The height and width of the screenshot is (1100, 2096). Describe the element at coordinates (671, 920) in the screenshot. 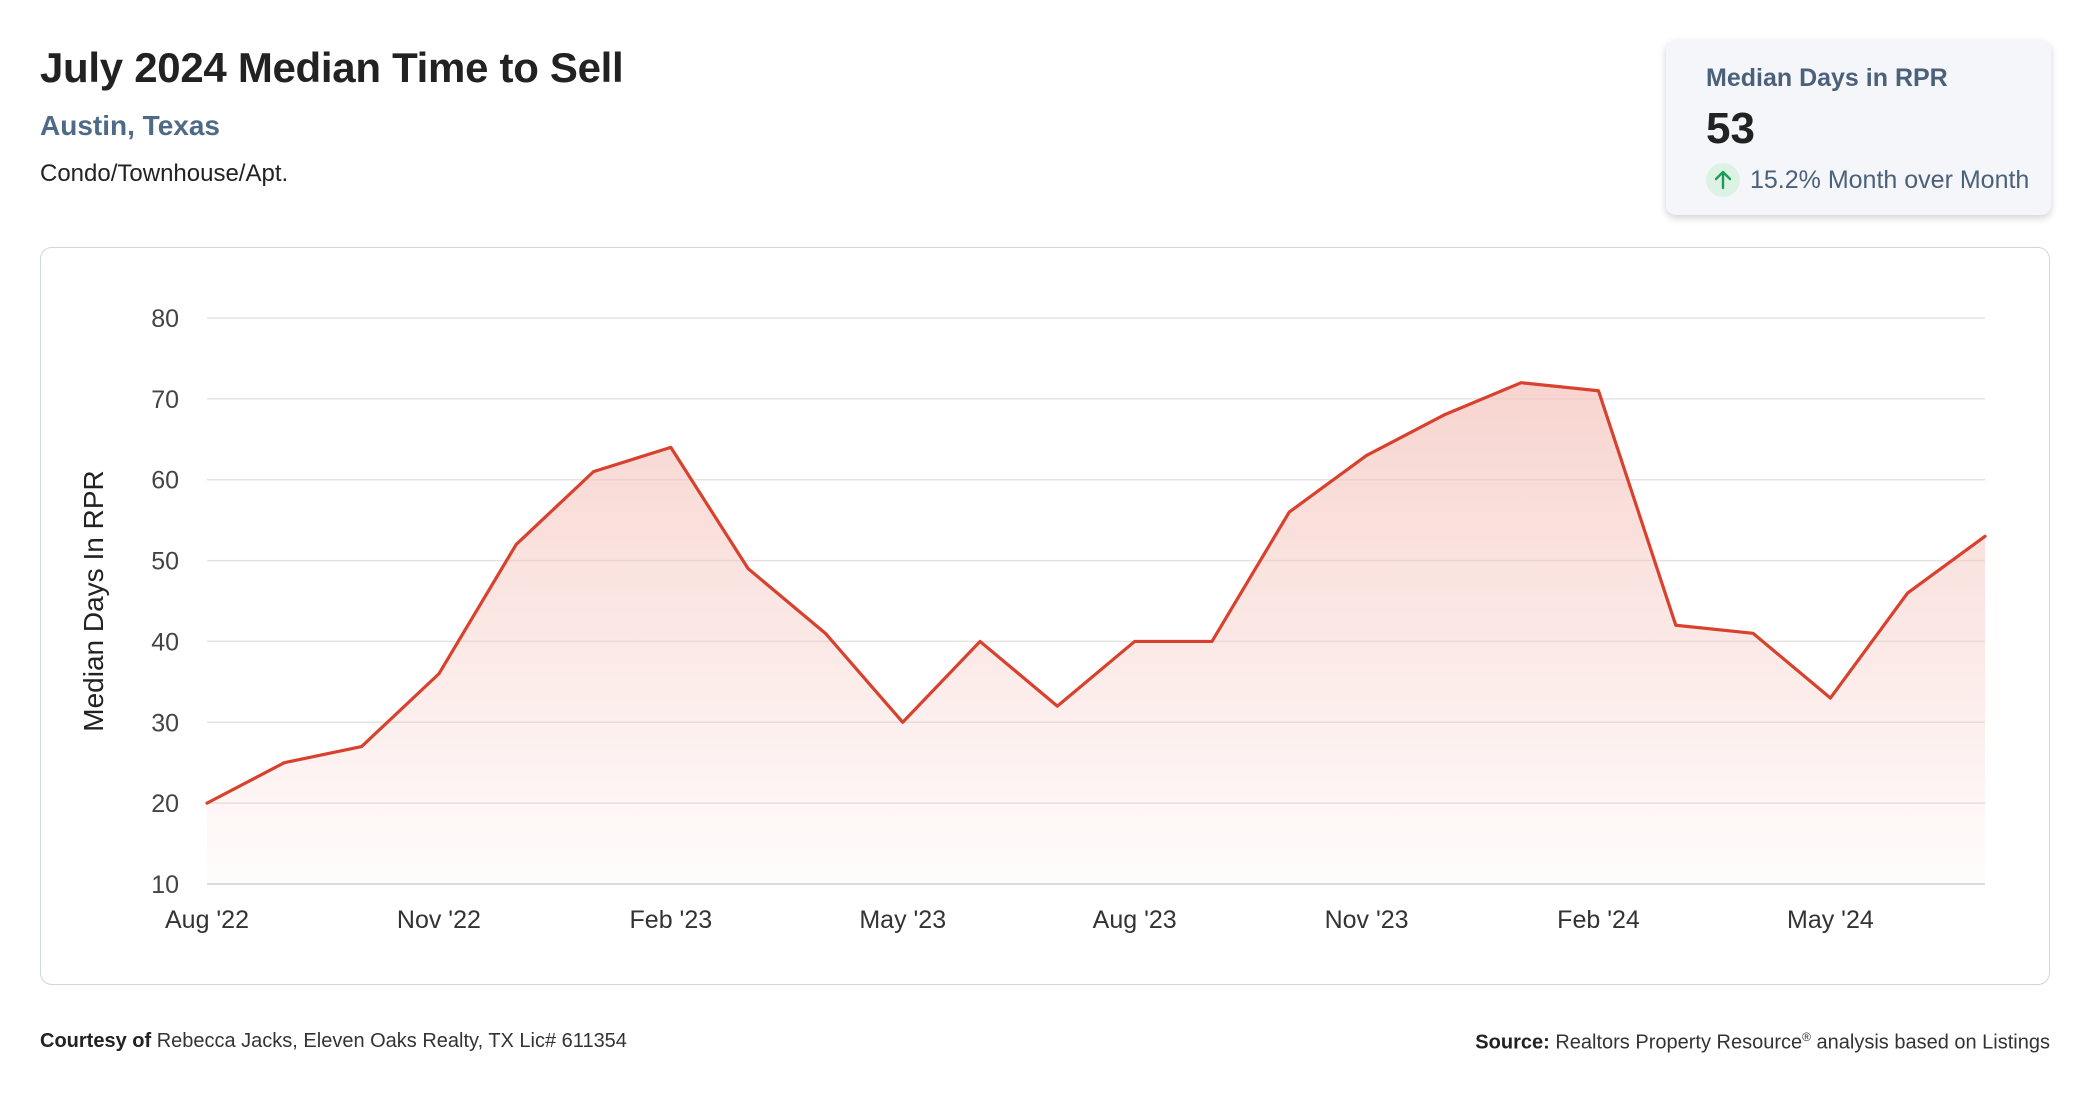

I see `x-tick-label: Feb '23` at that location.